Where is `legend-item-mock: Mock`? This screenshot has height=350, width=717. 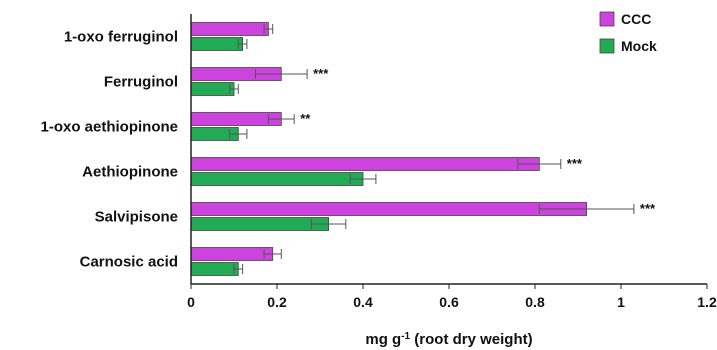 legend-item-mock: Mock is located at coordinates (628, 46).